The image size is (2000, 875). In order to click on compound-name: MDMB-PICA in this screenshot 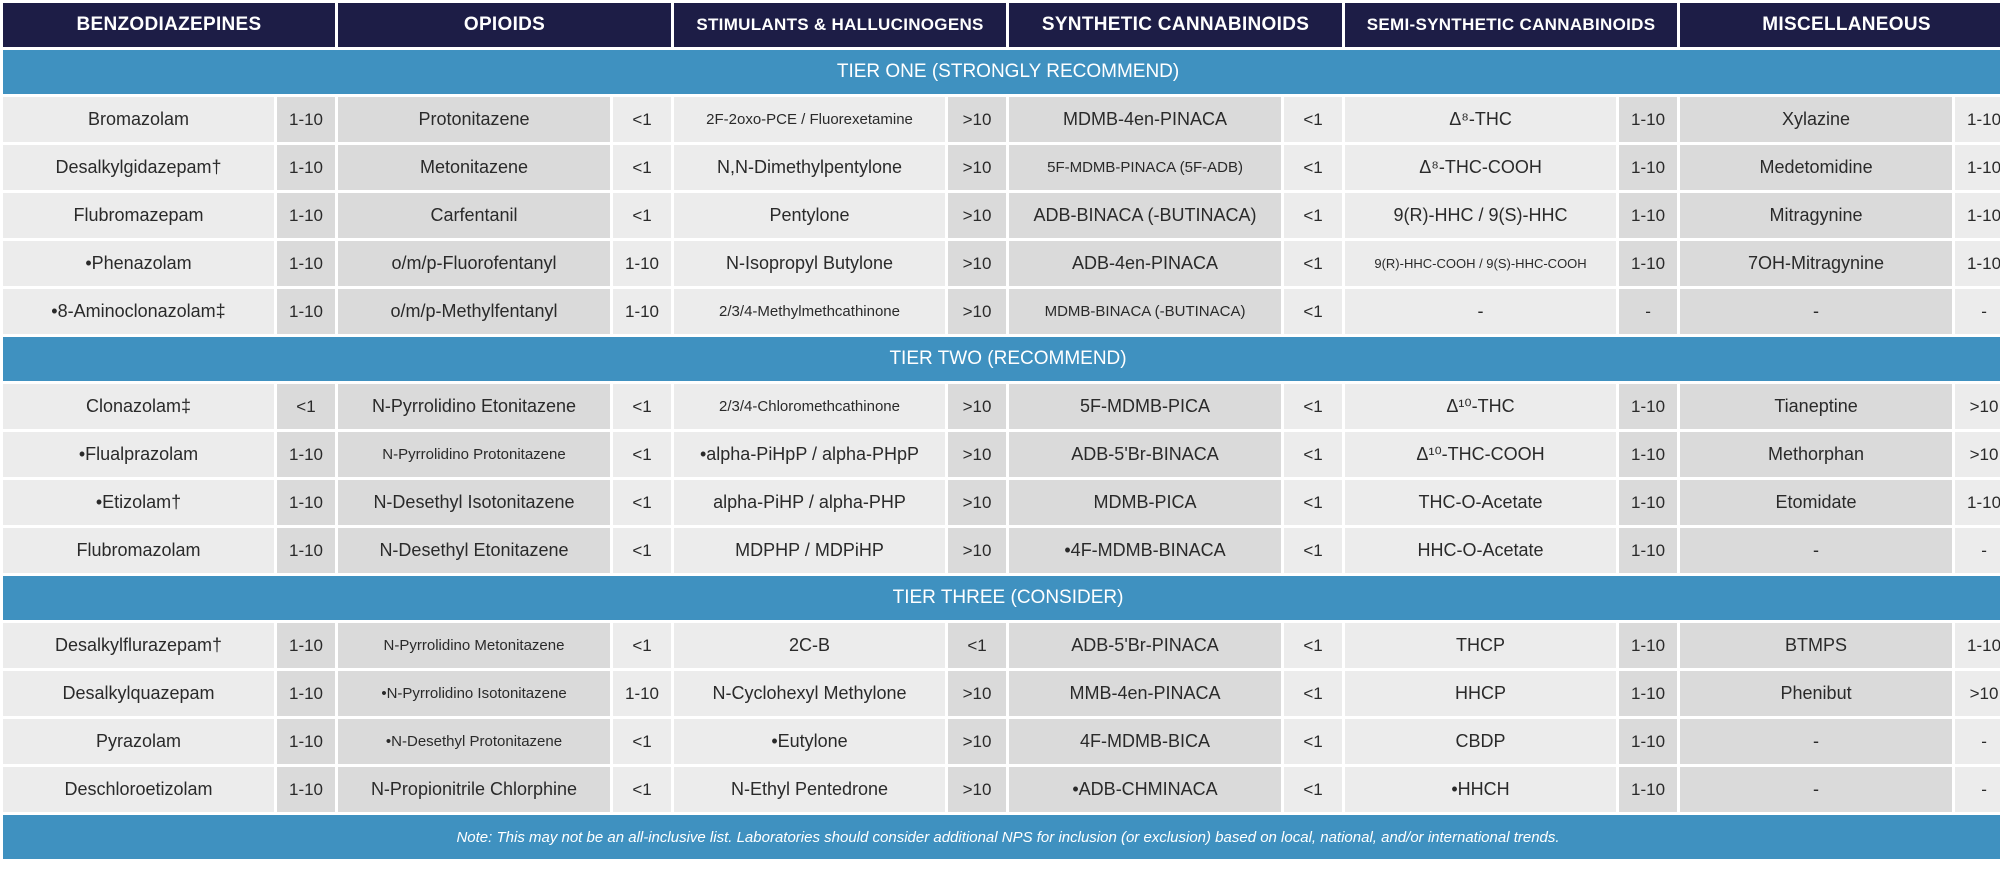, I will do `click(1145, 502)`.